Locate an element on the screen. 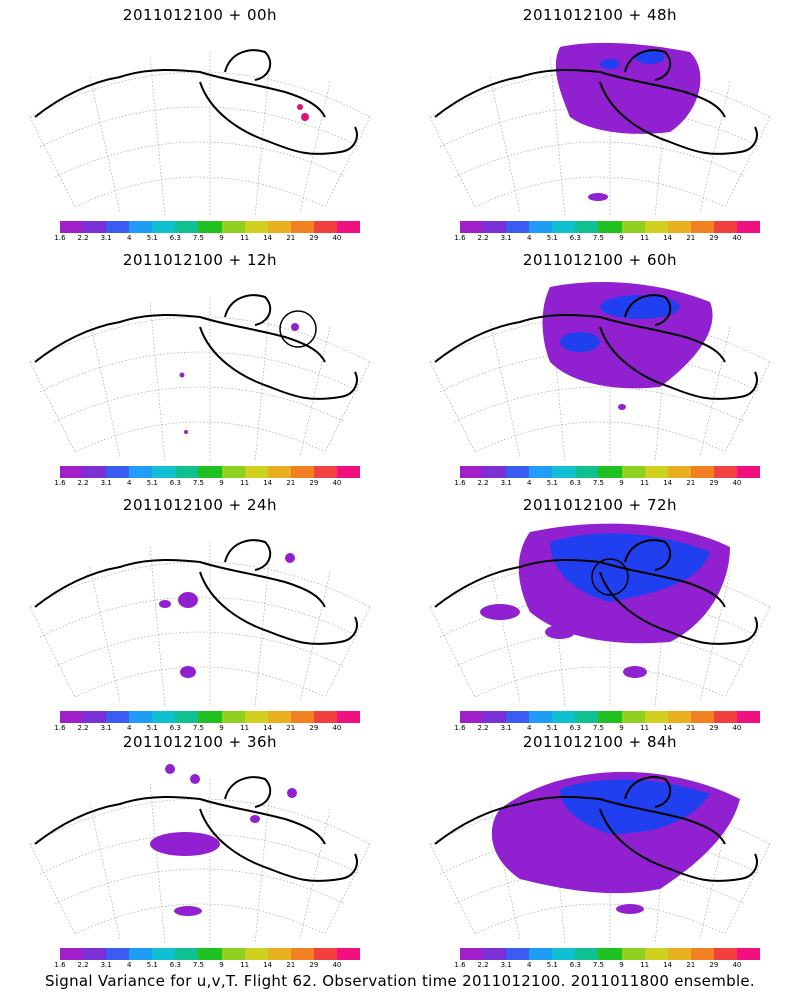  panel-title: 2011012100 + 60h is located at coordinates (600, 260).